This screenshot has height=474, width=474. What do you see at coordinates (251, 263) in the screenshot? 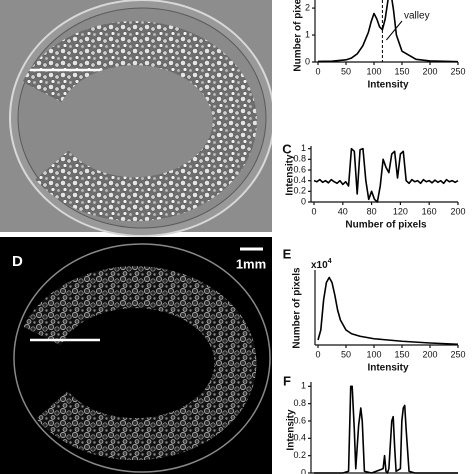
I see `scale-bar-label: 1mm` at bounding box center [251, 263].